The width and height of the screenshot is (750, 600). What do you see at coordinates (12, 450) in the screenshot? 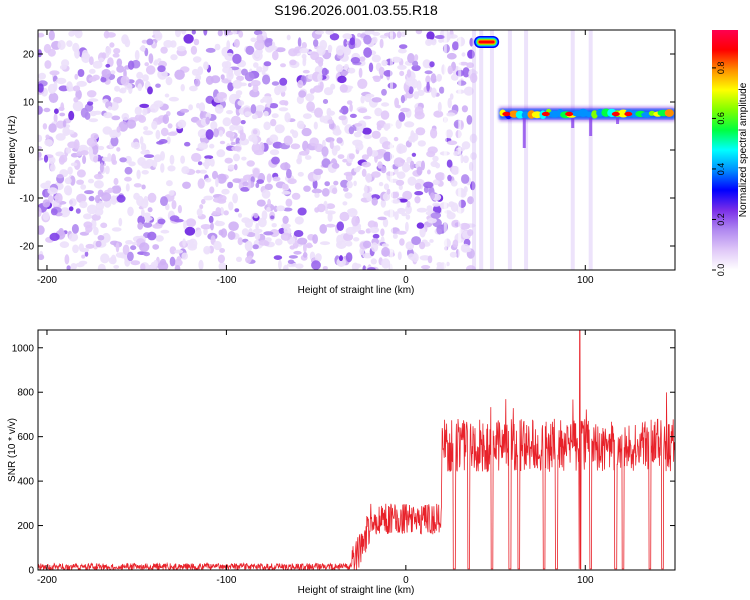
I see `snr-y-label: SNR (10 * v/v)` at bounding box center [12, 450].